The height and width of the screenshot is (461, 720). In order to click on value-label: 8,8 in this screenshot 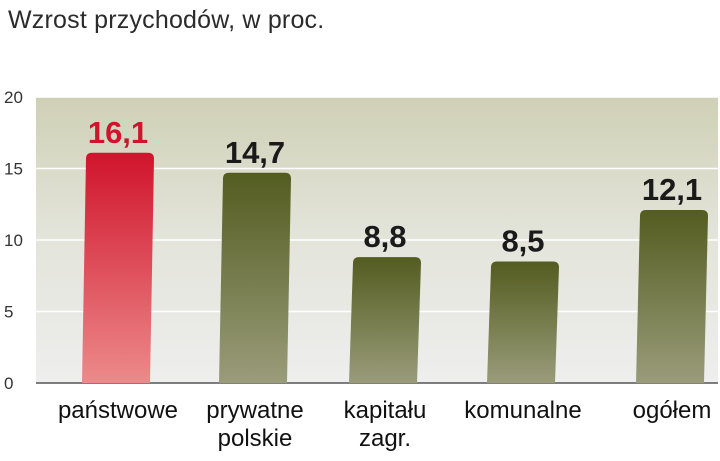, I will do `click(384, 236)`.